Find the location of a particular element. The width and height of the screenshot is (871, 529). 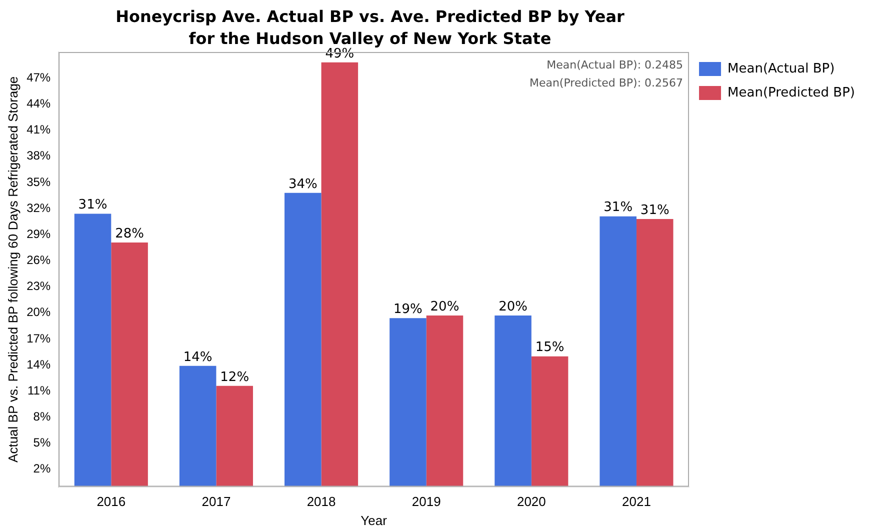

x-tick-label: 2016 is located at coordinates (111, 502).